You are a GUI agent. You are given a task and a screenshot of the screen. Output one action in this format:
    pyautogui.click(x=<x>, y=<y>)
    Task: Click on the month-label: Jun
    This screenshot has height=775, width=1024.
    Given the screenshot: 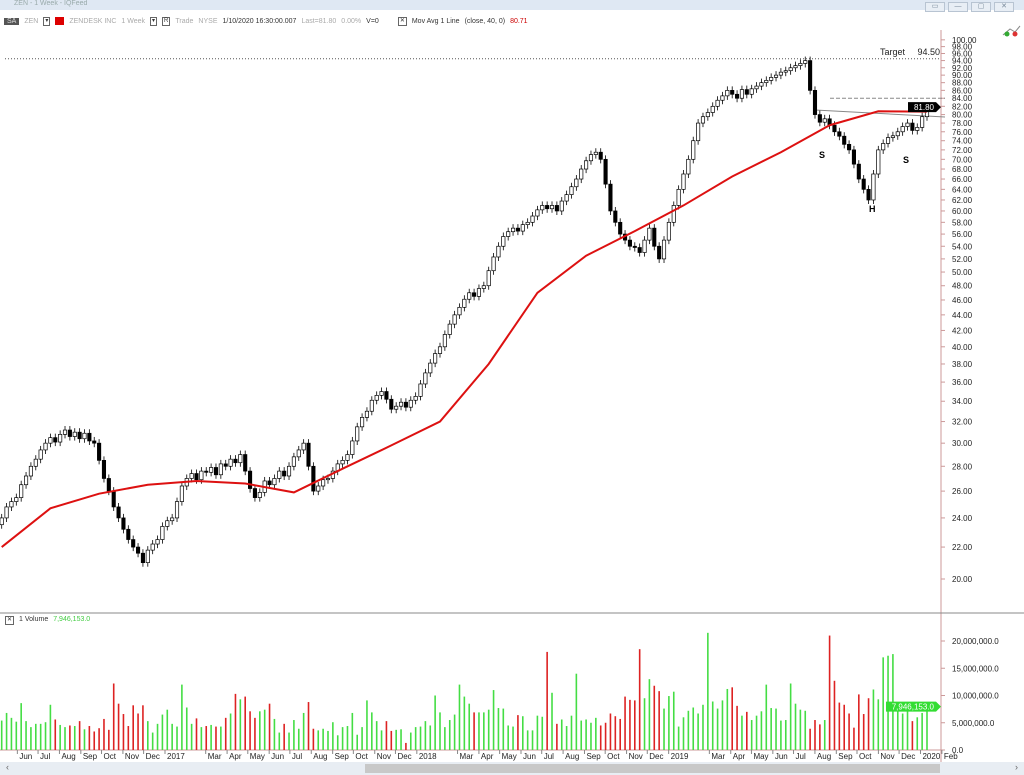 What is the action you would take?
    pyautogui.click(x=277, y=756)
    